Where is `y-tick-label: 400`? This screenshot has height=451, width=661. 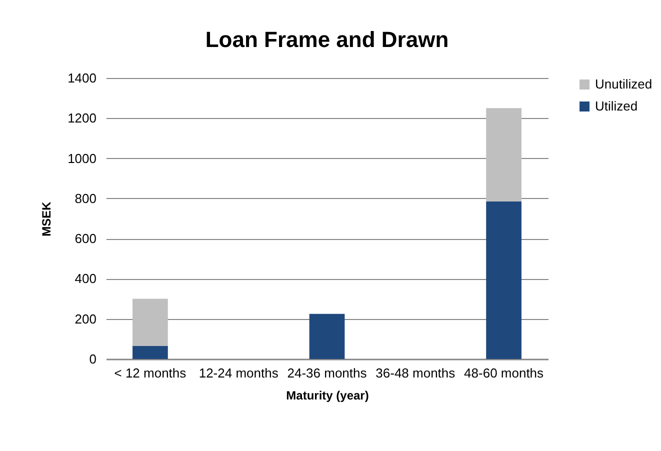 y-tick-label: 400 is located at coordinates (85, 278).